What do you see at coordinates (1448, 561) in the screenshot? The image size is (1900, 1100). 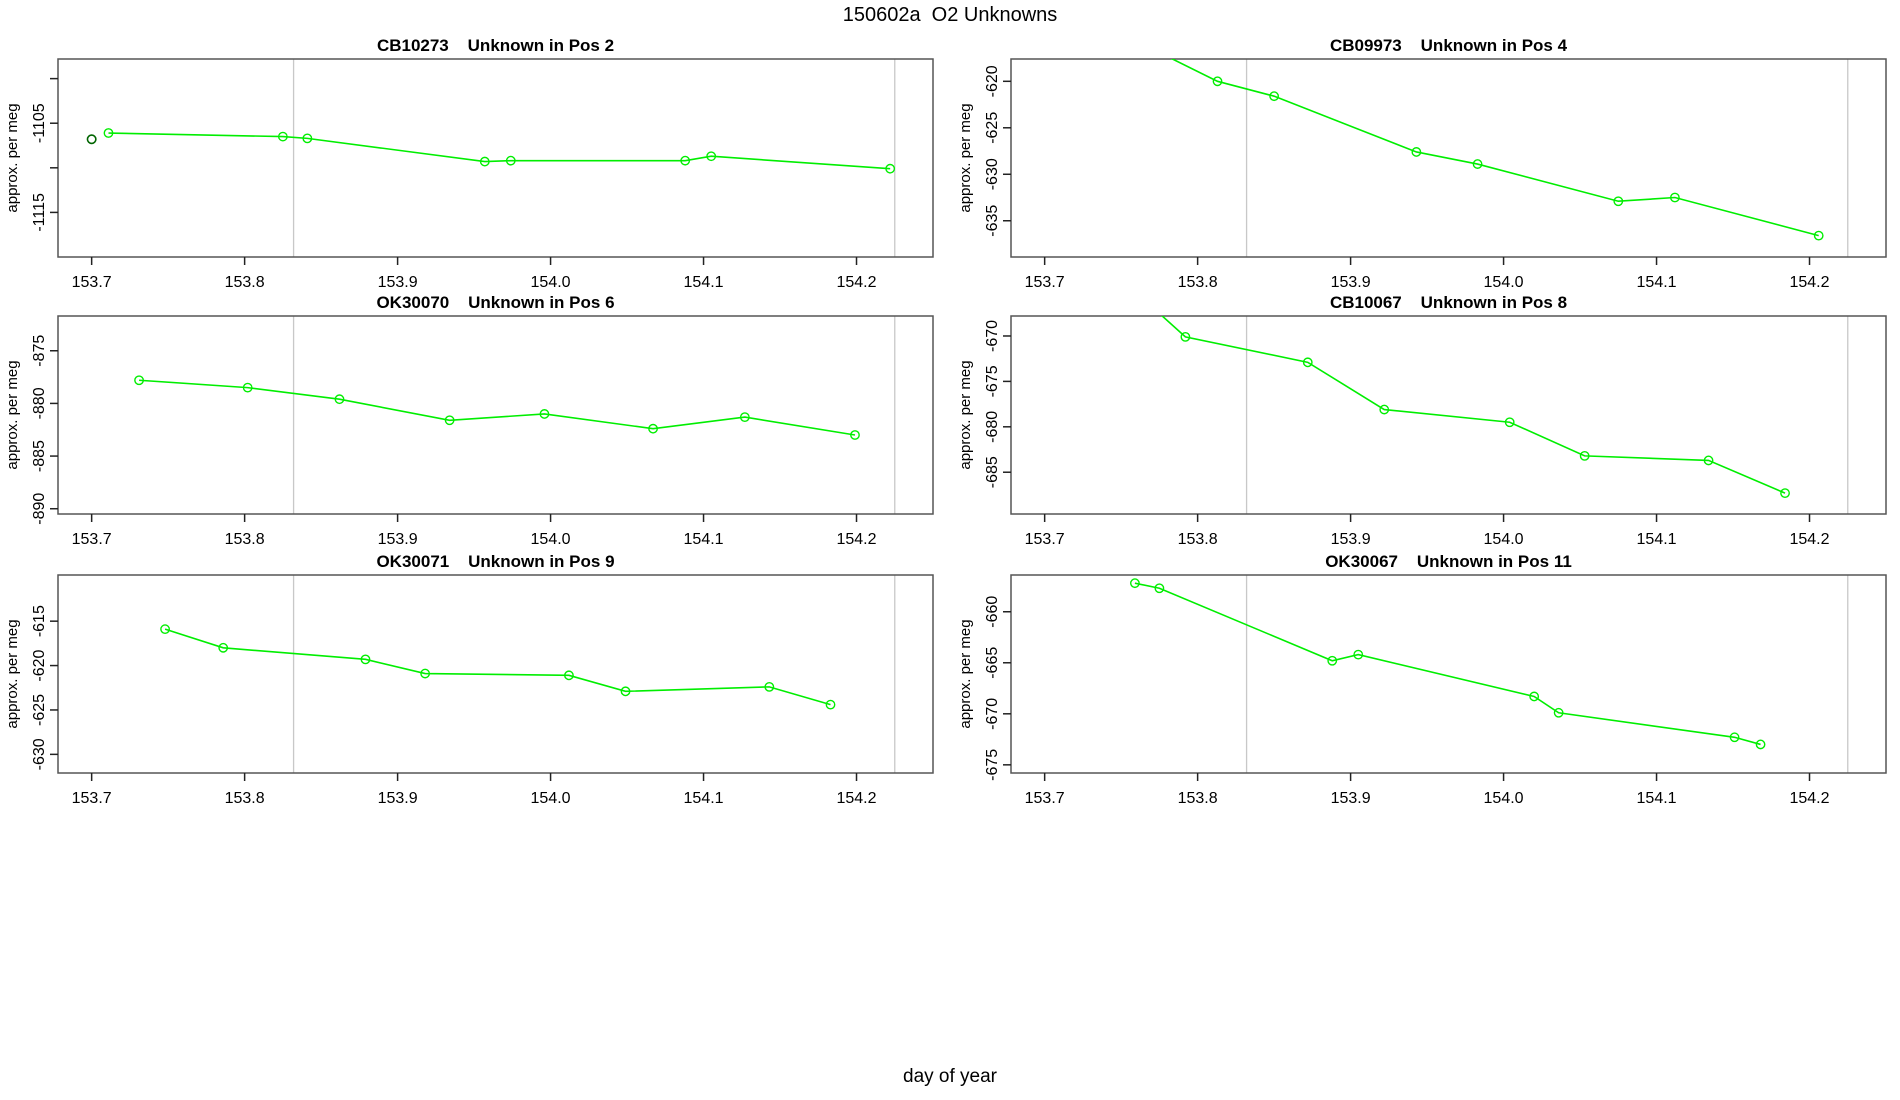 I see `panel-title: OK30067 Unknown in Pos 11` at bounding box center [1448, 561].